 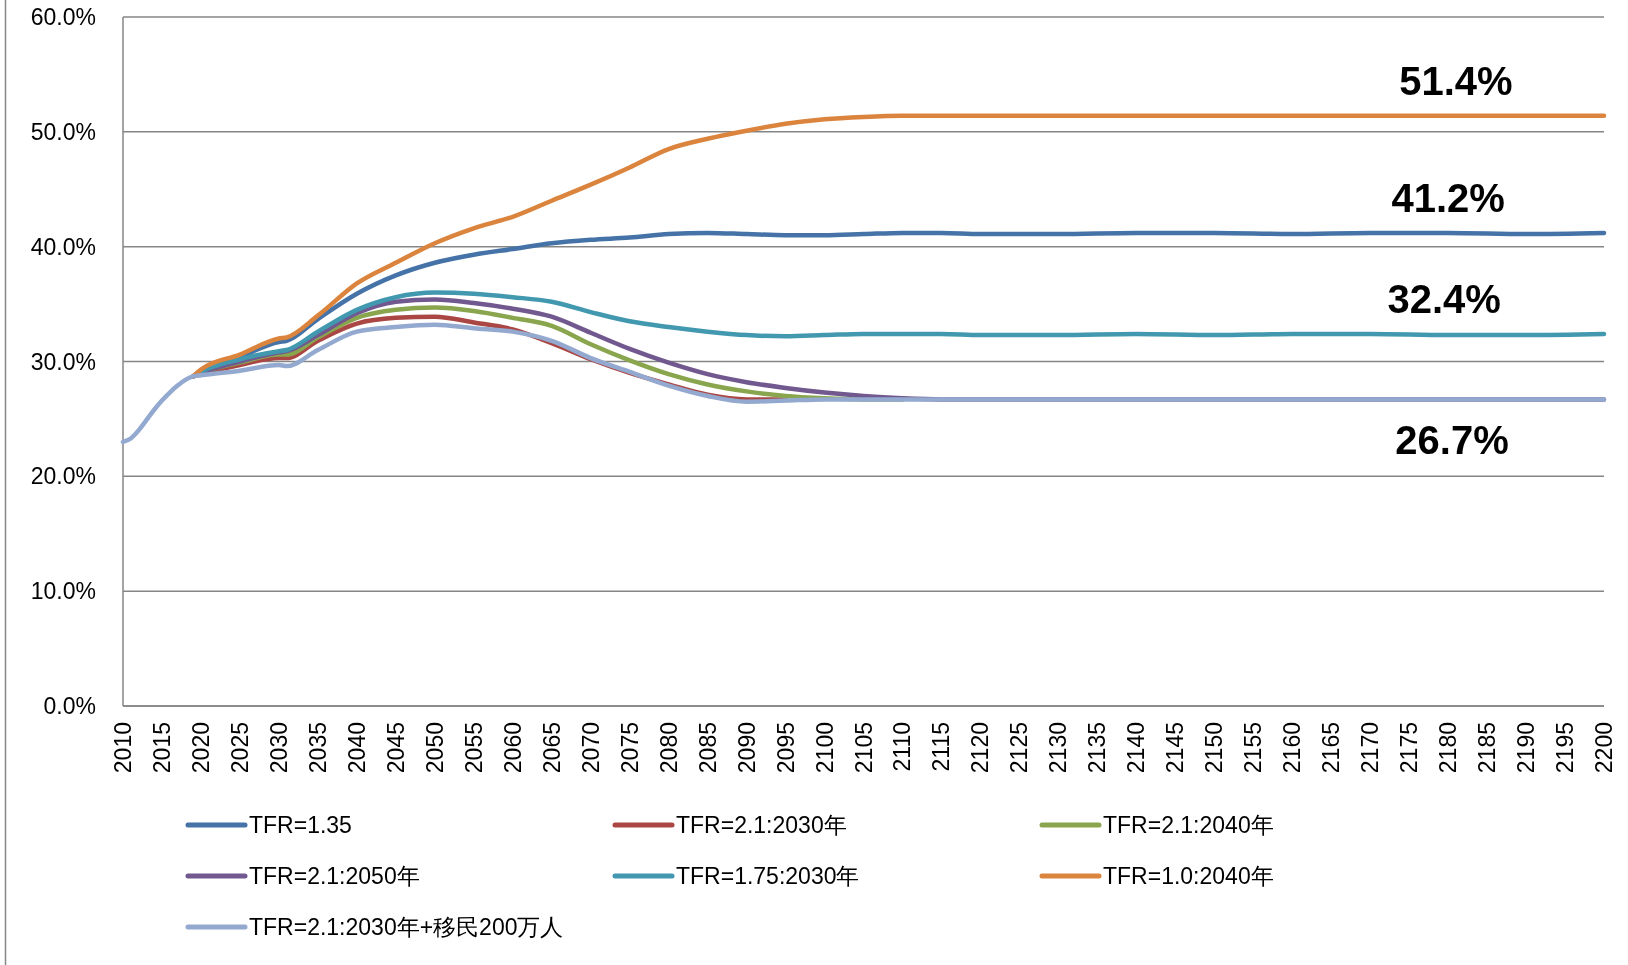 I want to click on x-tick-label: 2120, so click(x=980, y=748).